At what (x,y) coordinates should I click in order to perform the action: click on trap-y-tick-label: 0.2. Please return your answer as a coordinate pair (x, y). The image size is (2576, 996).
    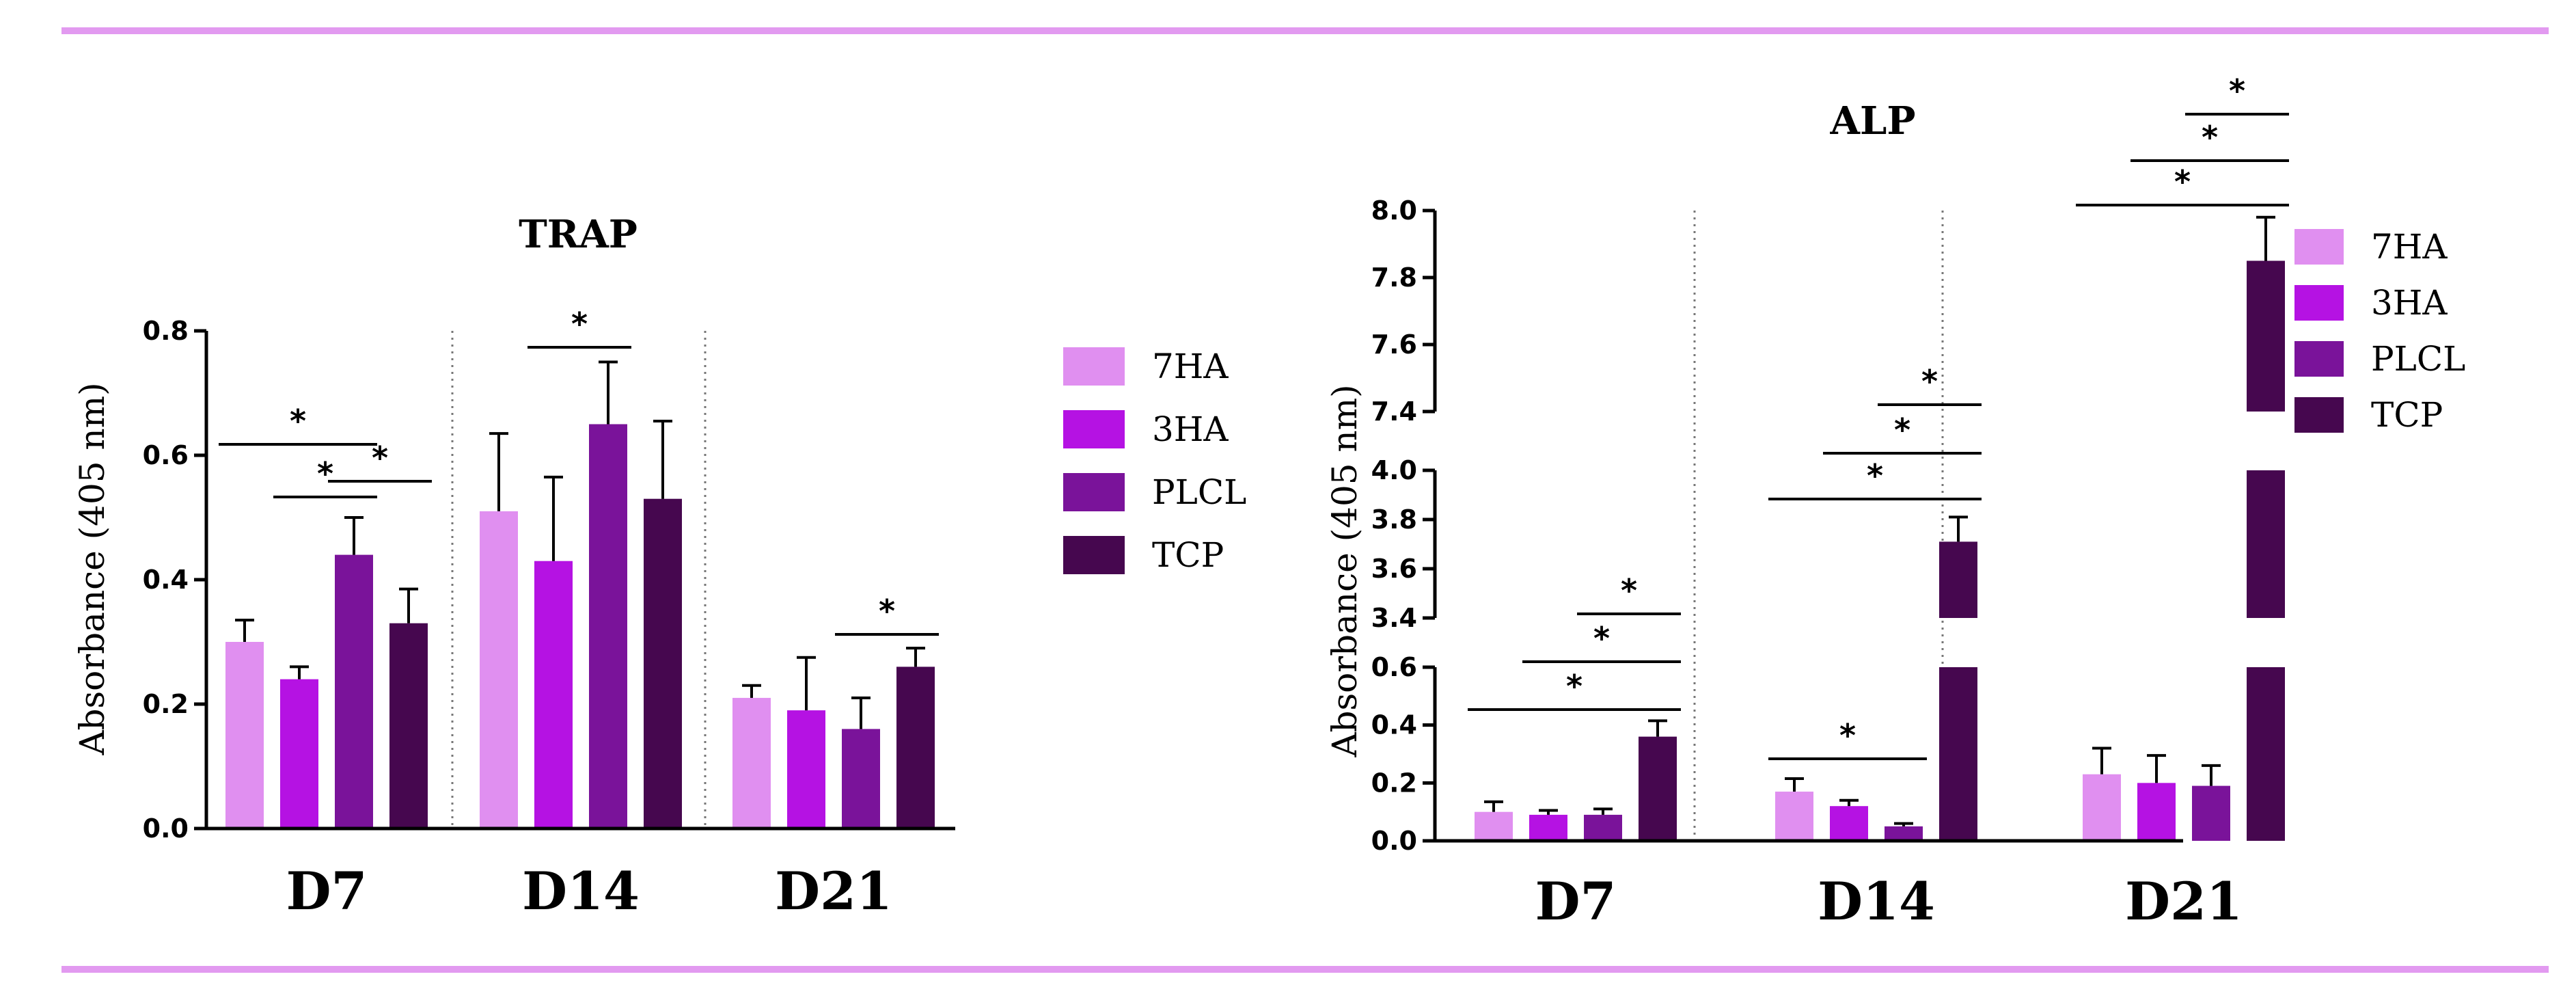
    Looking at the image, I should click on (166, 704).